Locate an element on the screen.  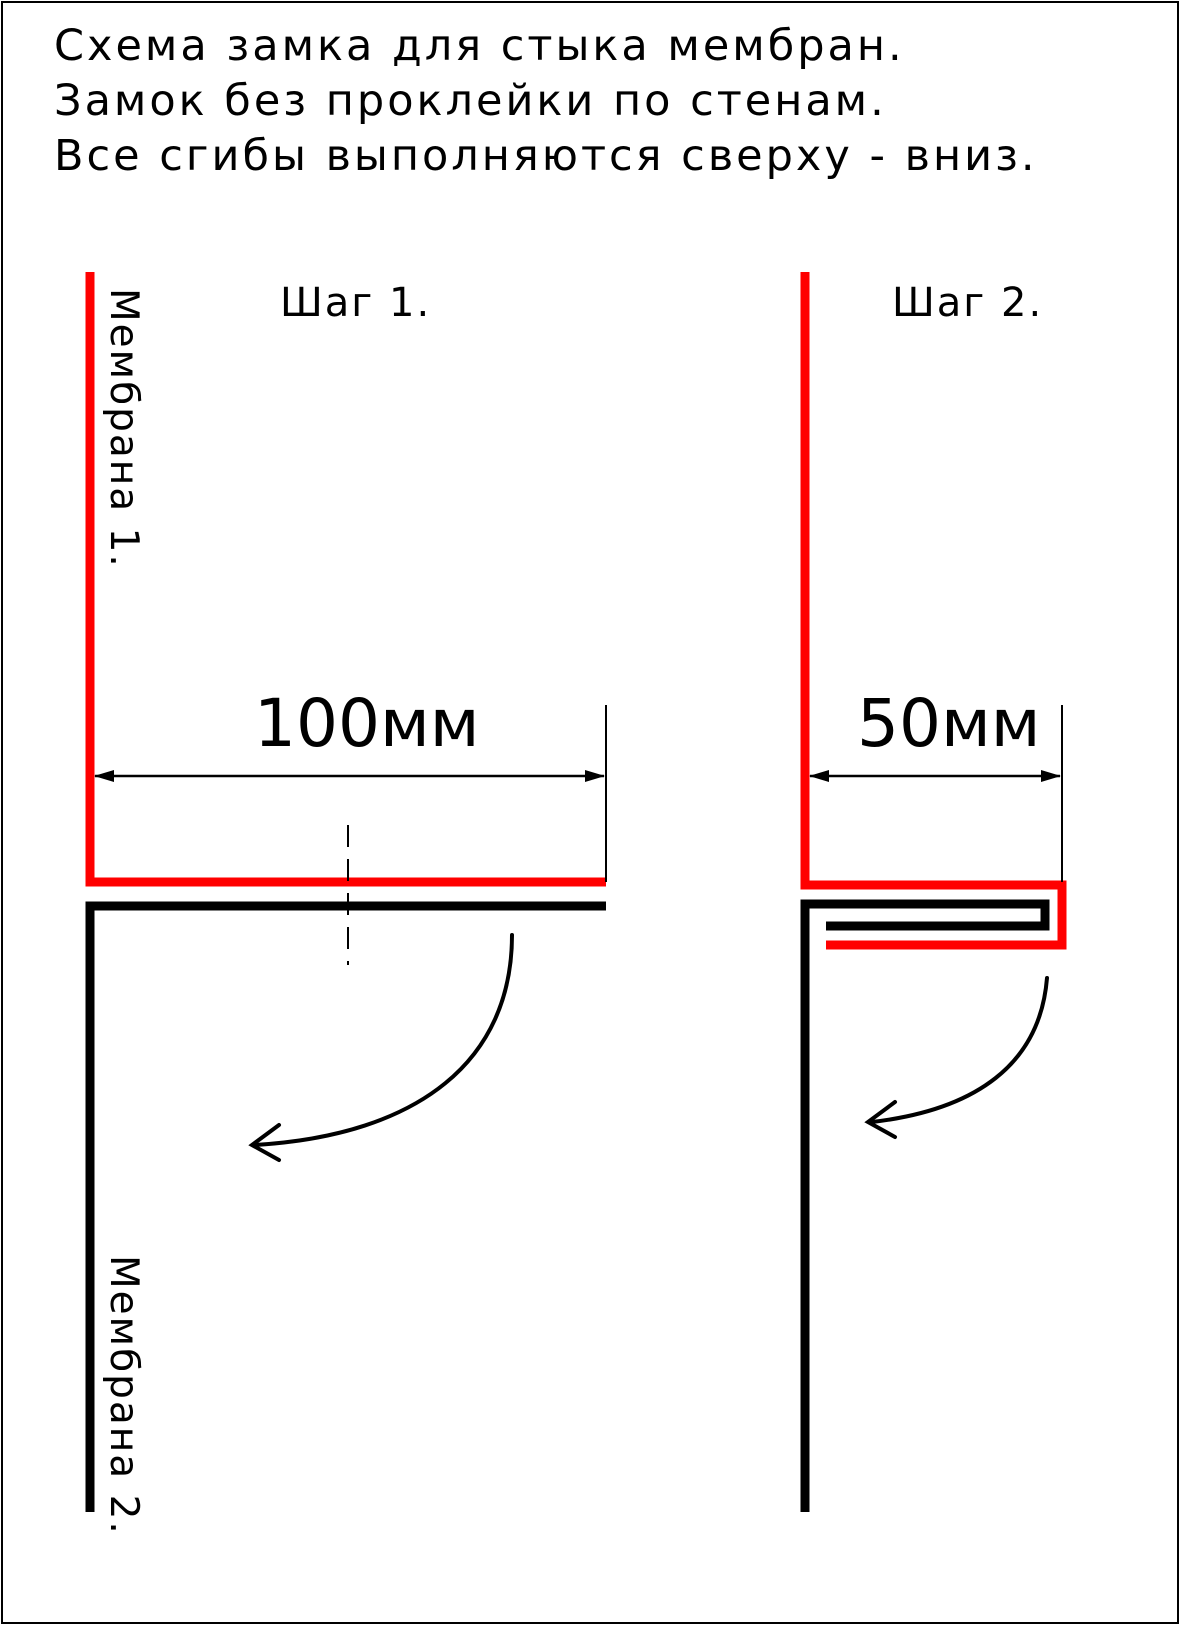
title-line-1: Схема замка для стыка мембран. is located at coordinates (479, 46).